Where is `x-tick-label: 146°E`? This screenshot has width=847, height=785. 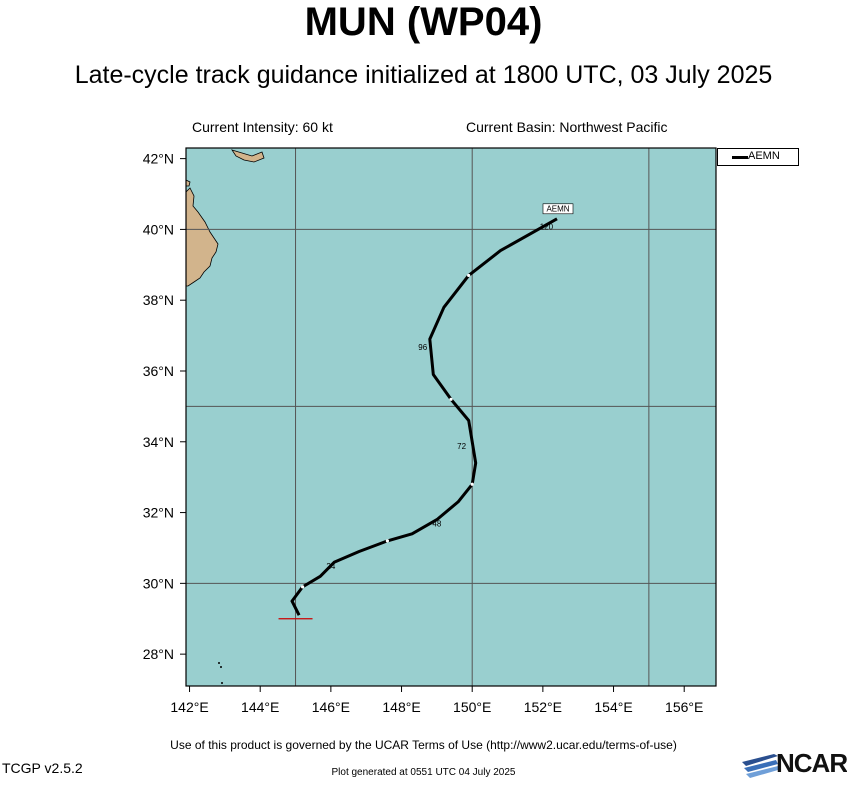 x-tick-label: 146°E is located at coordinates (331, 707).